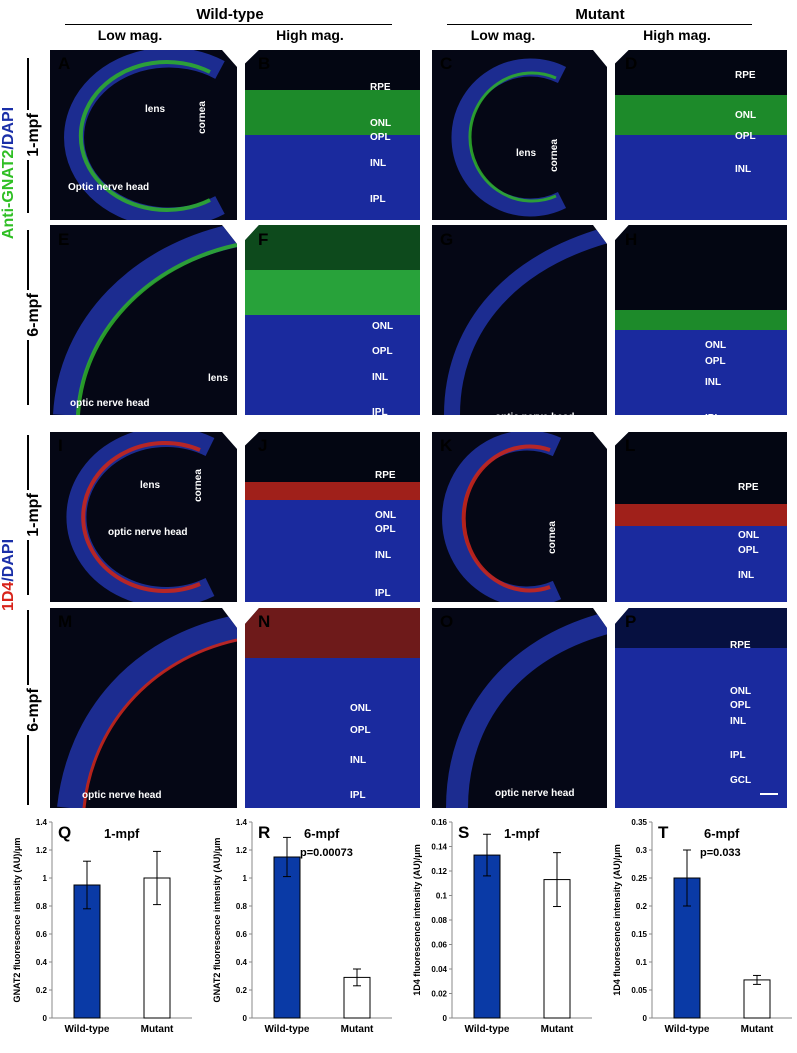 The width and height of the screenshot is (797, 1053). I want to click on panel-m-label-onh: optic nerve head, so click(122, 795).